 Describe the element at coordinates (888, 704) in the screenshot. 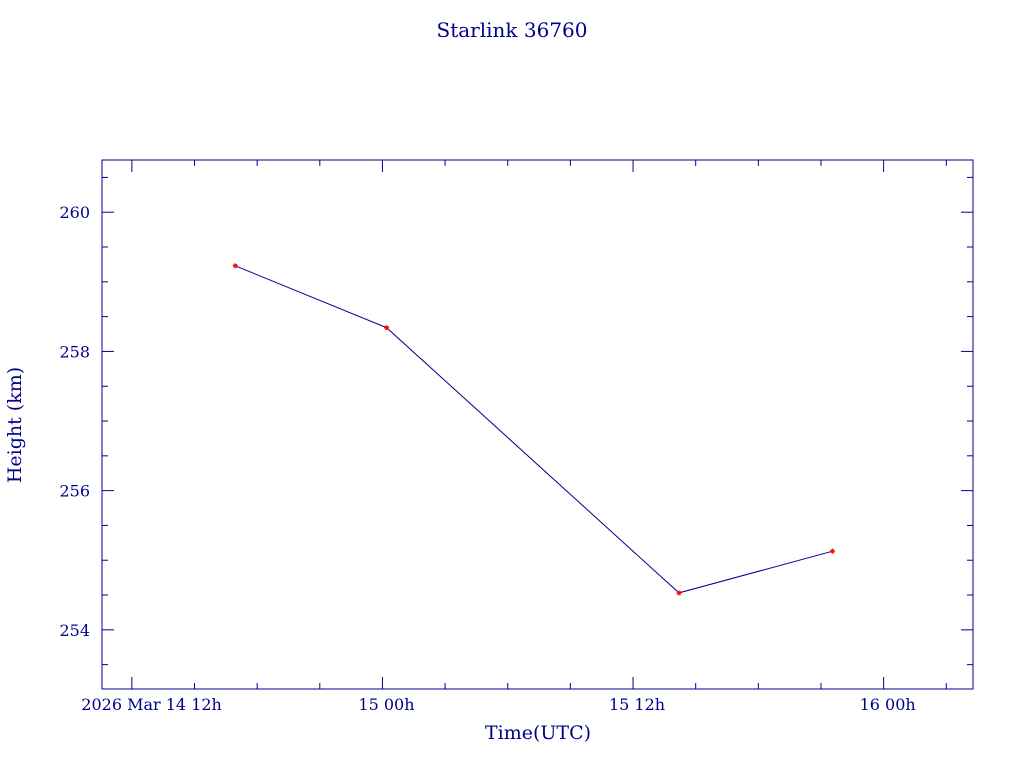

I see `x-tick-label: 16 00h` at that location.